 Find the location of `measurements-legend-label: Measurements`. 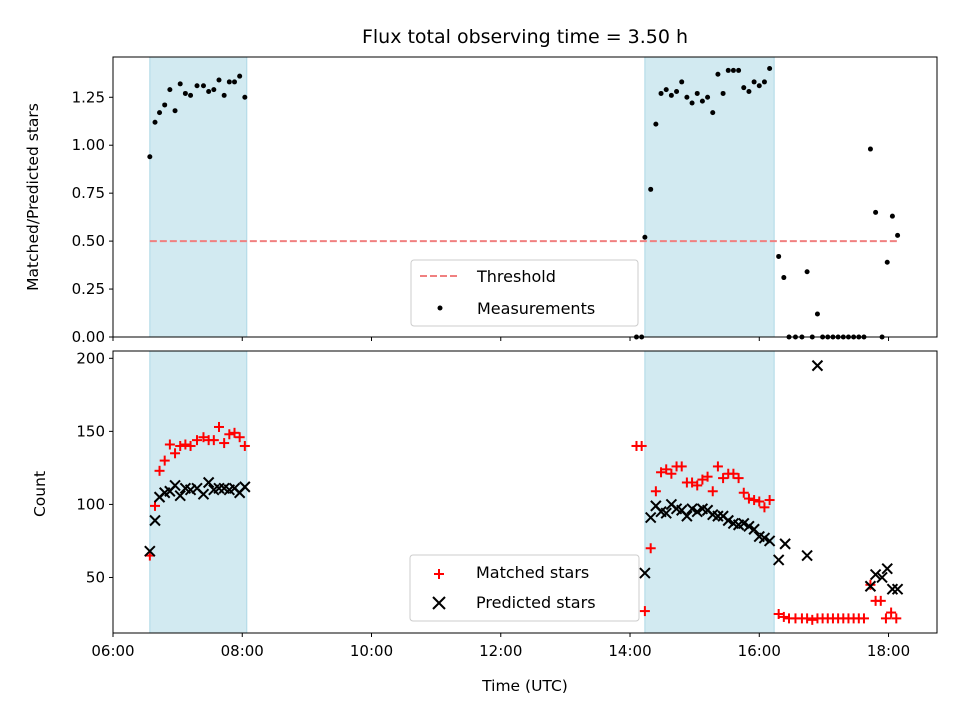

measurements-legend-label: Measurements is located at coordinates (536, 308).